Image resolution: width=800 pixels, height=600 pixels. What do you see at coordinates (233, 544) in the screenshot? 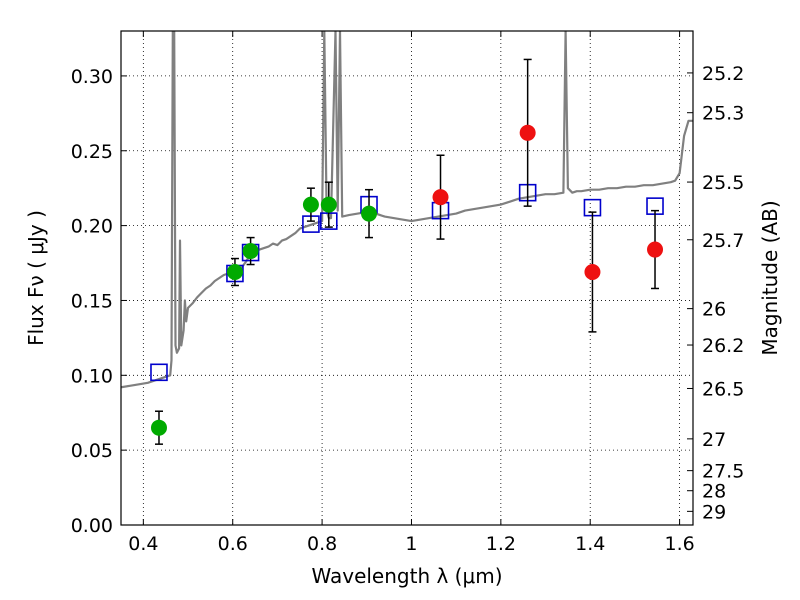
I see `x-tick-label: 0.6` at bounding box center [233, 544].